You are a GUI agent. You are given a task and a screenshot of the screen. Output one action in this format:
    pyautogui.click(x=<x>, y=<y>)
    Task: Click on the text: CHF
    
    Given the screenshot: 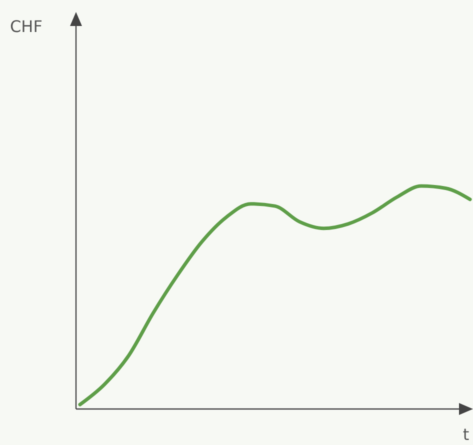 What is the action you would take?
    pyautogui.click(x=26, y=26)
    